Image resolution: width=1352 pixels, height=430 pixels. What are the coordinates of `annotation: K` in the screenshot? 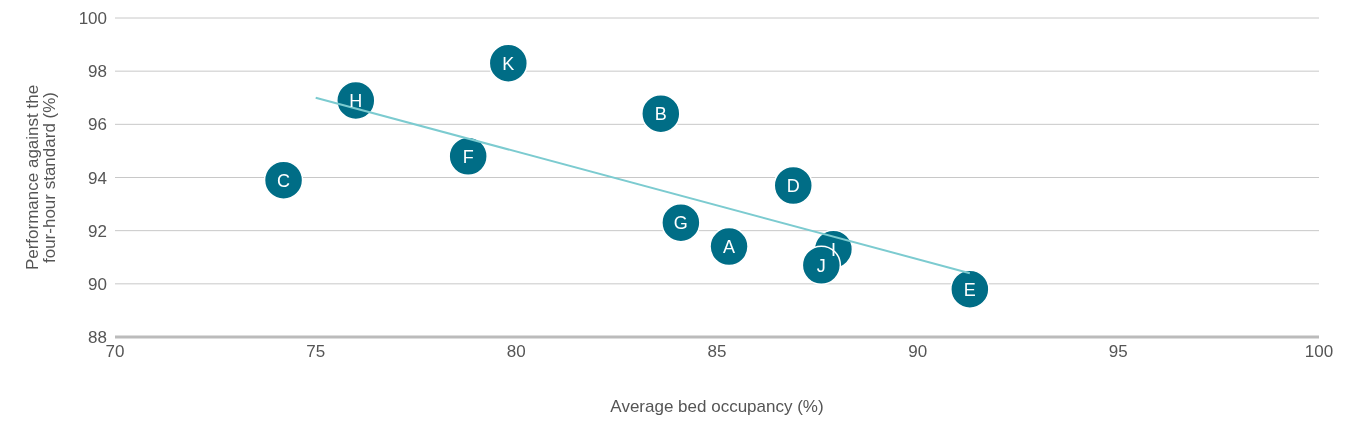 It's located at (508, 63).